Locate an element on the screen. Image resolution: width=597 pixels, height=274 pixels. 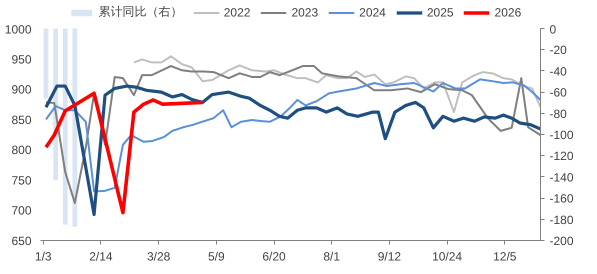
y2-tick-label: -80 is located at coordinates (559, 113).